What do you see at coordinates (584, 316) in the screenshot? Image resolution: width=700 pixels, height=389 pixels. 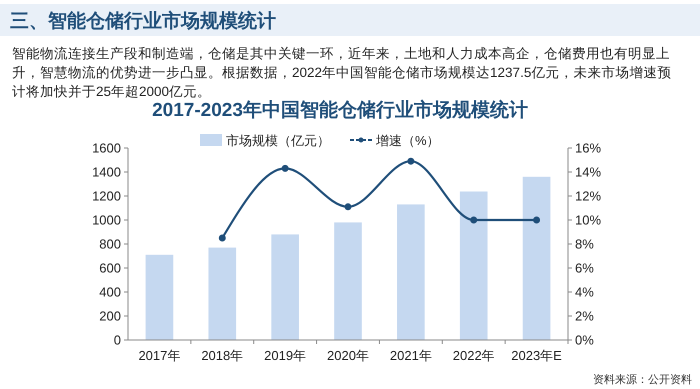 I see `y2-tick-label: 2%` at bounding box center [584, 316].